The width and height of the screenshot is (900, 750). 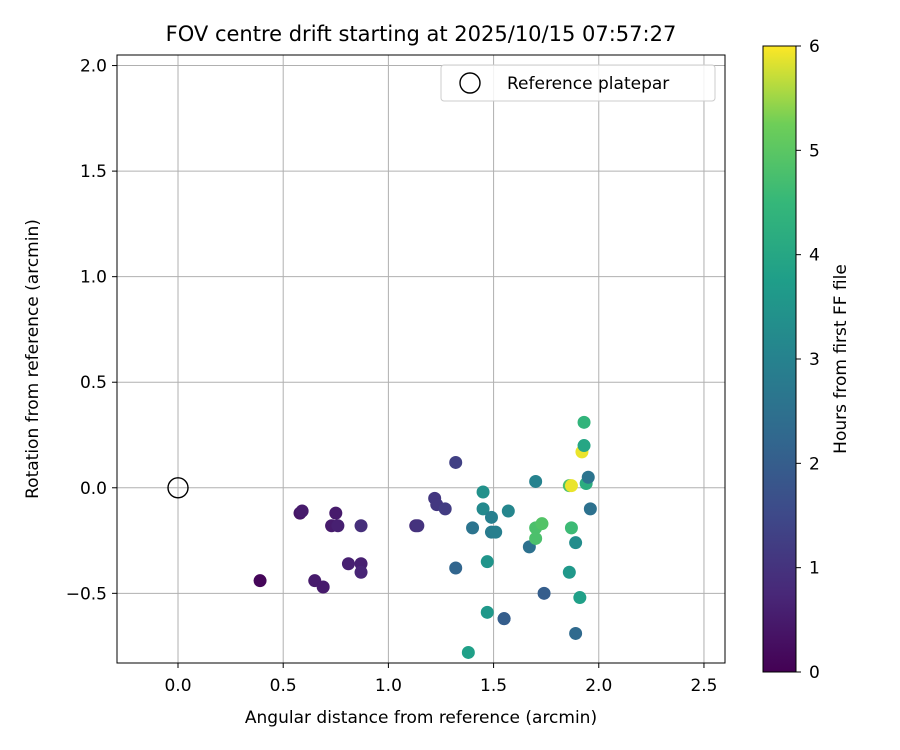 I want to click on y-tick-label: 2.0, so click(x=93, y=67).